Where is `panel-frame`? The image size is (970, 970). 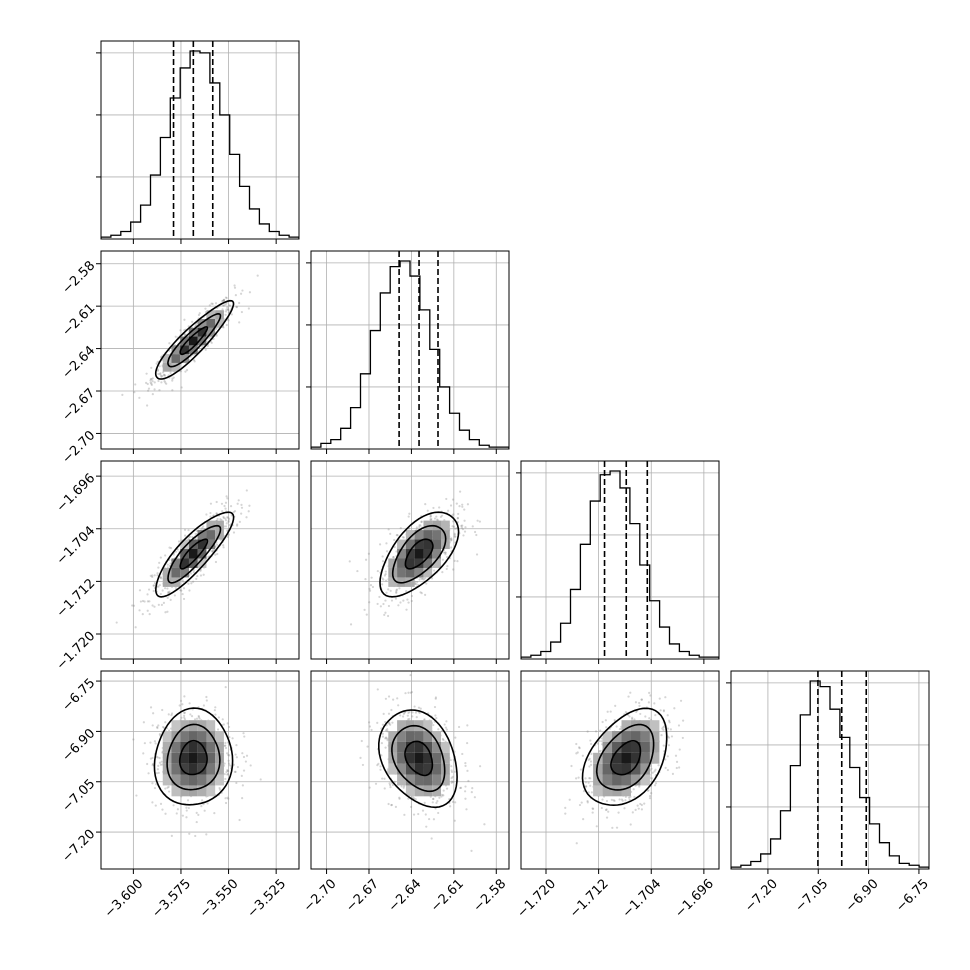 panel-frame is located at coordinates (200, 770).